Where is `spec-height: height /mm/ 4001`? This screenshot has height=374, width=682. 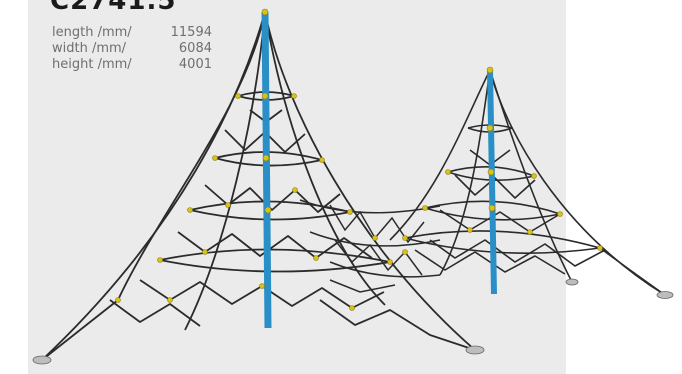 spec-height: height /mm/ 4001 is located at coordinates (132, 65).